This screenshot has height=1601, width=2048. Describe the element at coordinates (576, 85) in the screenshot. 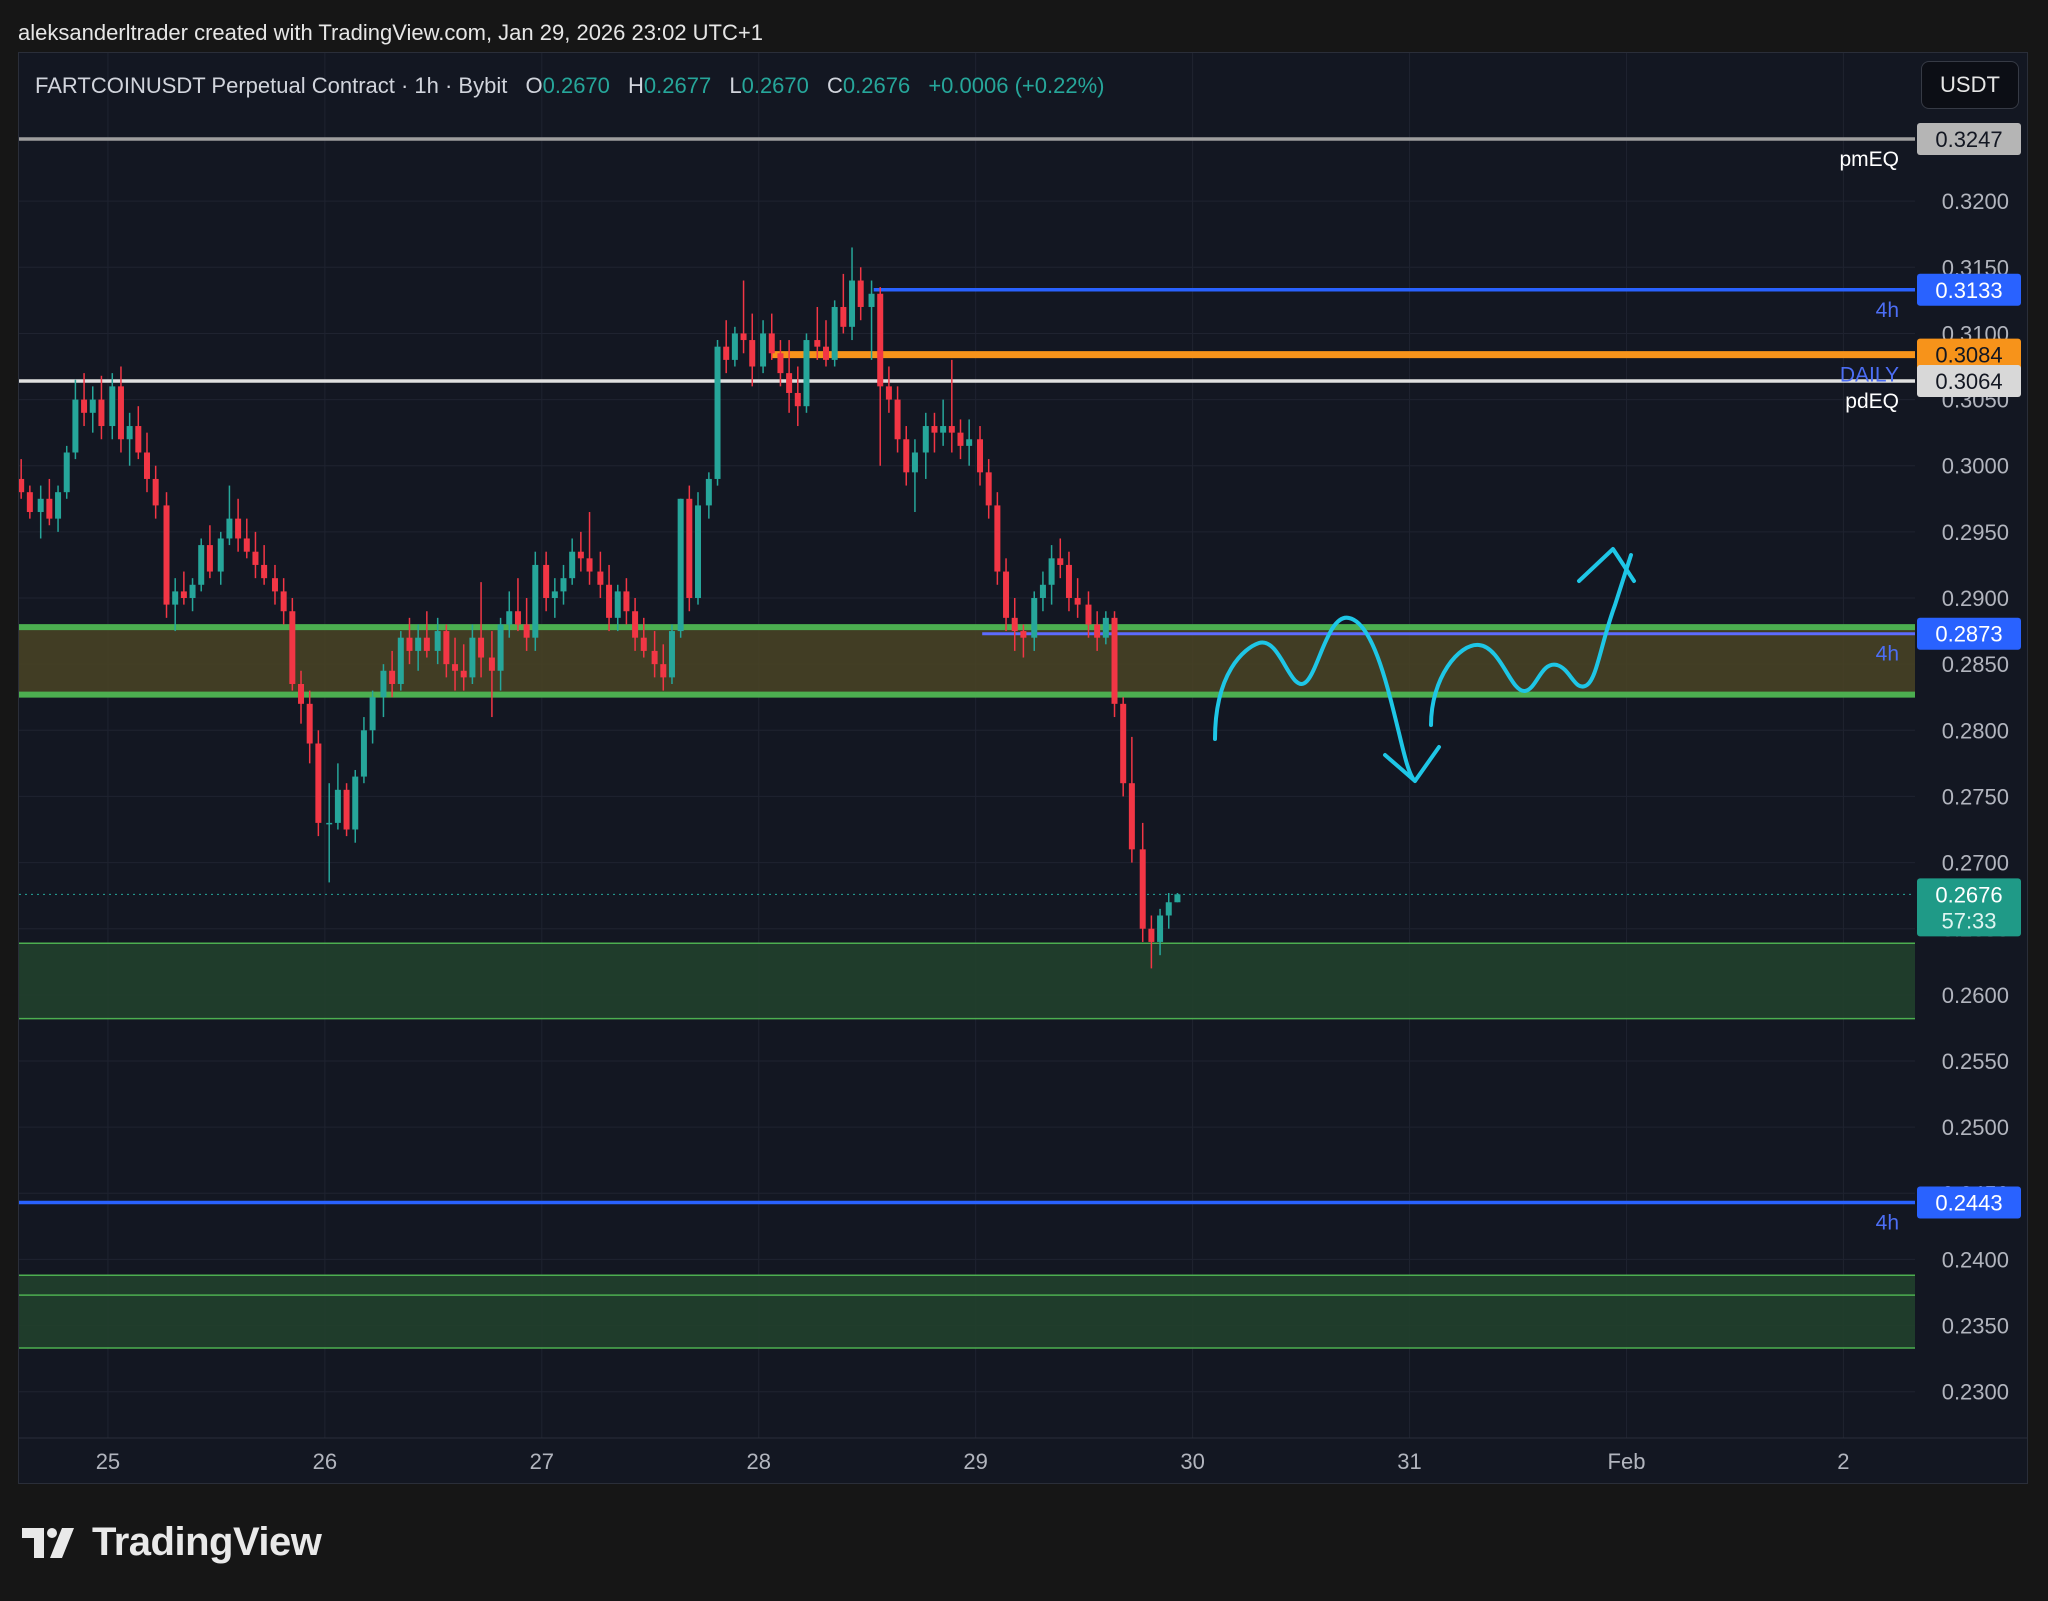

I see `open-value: 0.2670` at that location.